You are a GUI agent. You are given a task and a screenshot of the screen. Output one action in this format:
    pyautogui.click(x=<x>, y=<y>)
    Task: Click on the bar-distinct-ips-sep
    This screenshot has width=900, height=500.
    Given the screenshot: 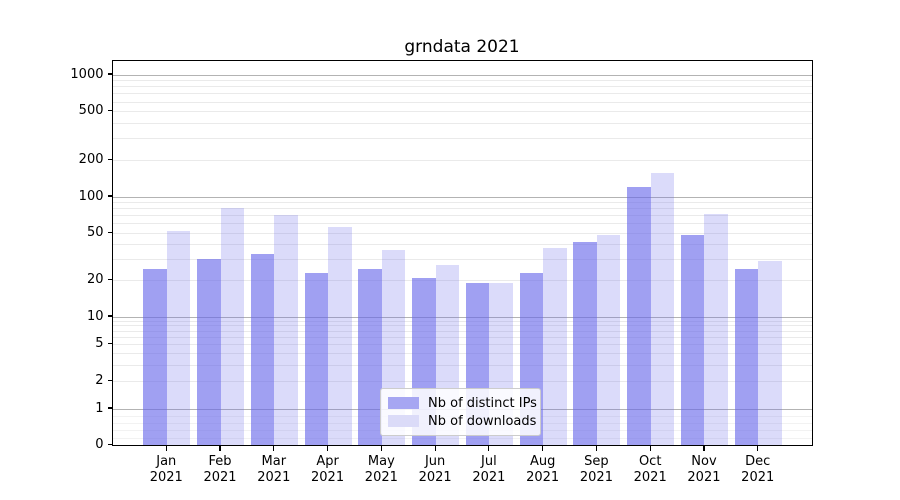 What is the action you would take?
    pyautogui.click(x=585, y=343)
    